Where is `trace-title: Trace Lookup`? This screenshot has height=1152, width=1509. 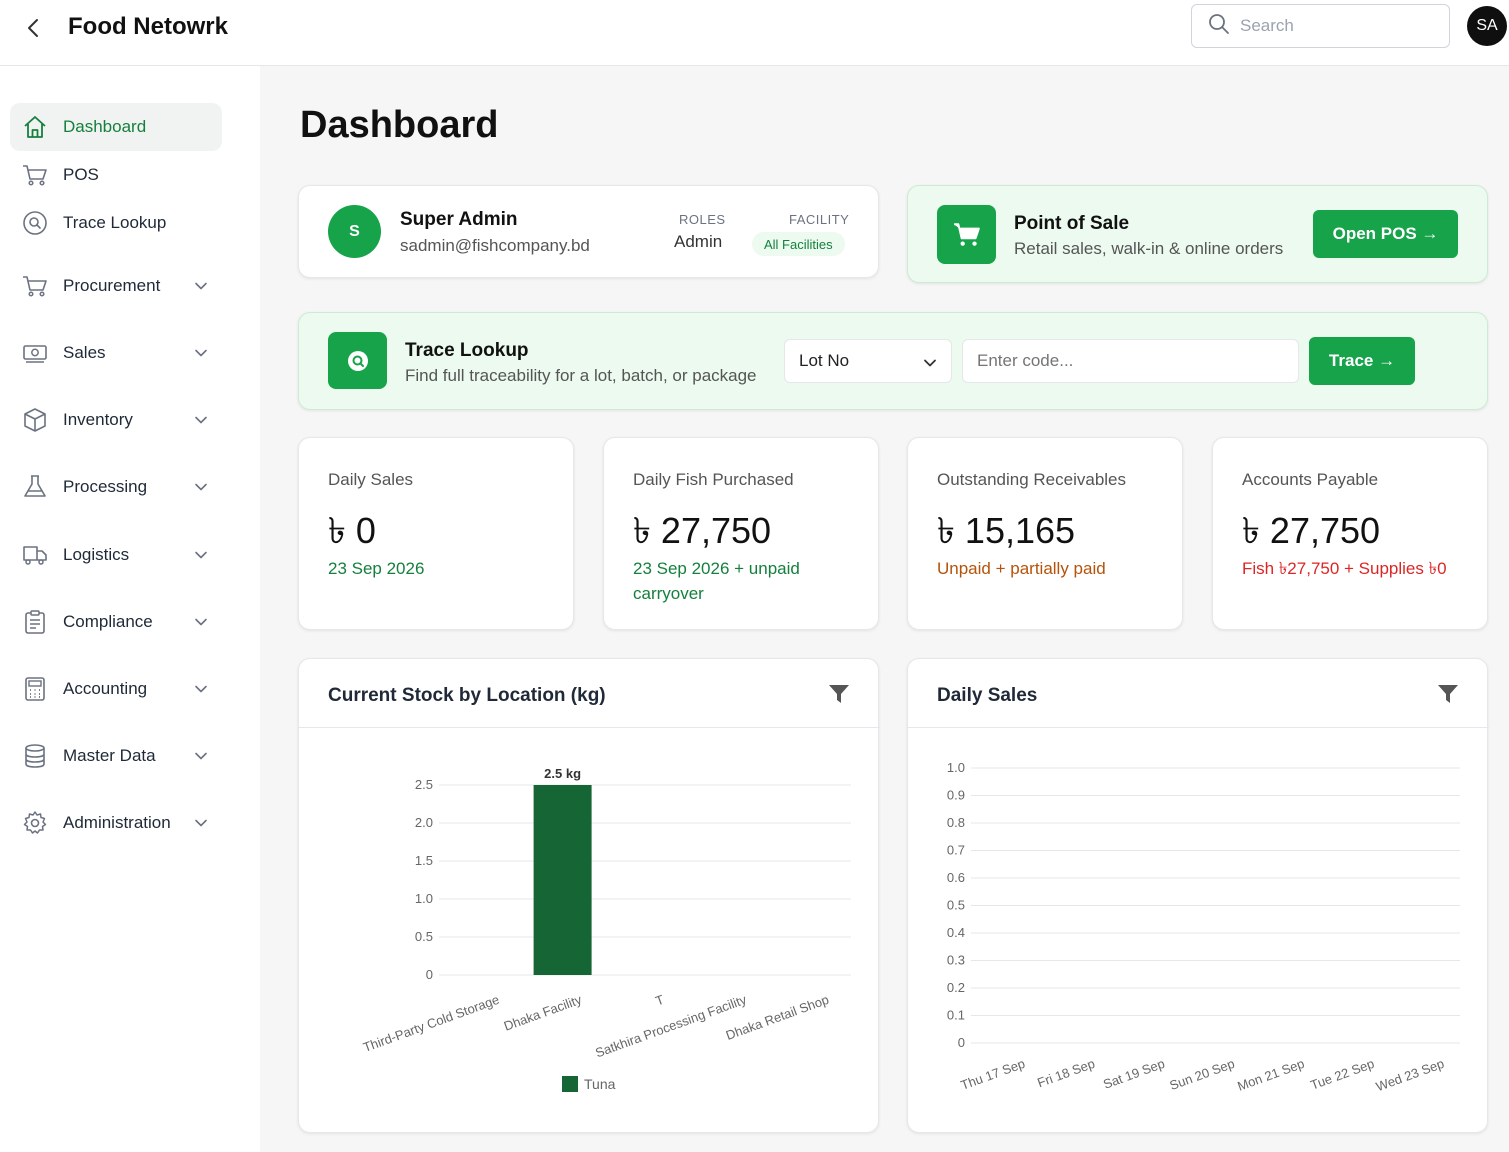 trace-title: Trace Lookup is located at coordinates (467, 350).